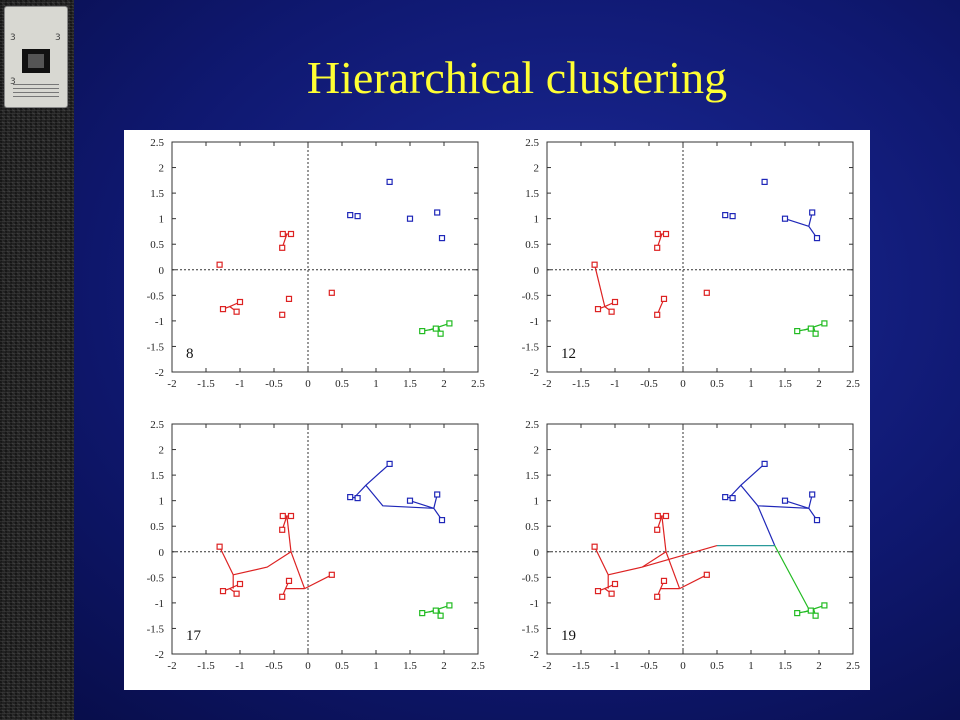 Image resolution: width=960 pixels, height=720 pixels. What do you see at coordinates (534, 655) in the screenshot?
I see `y-tick-label: -2` at bounding box center [534, 655].